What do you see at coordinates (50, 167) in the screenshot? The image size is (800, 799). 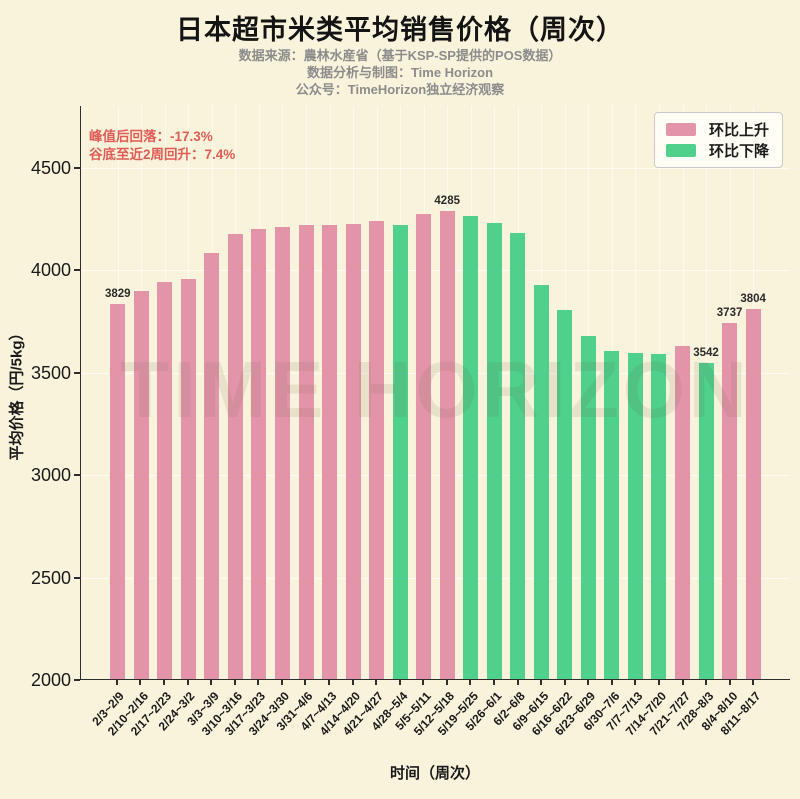 I see `y-tick-label: 4500` at bounding box center [50, 167].